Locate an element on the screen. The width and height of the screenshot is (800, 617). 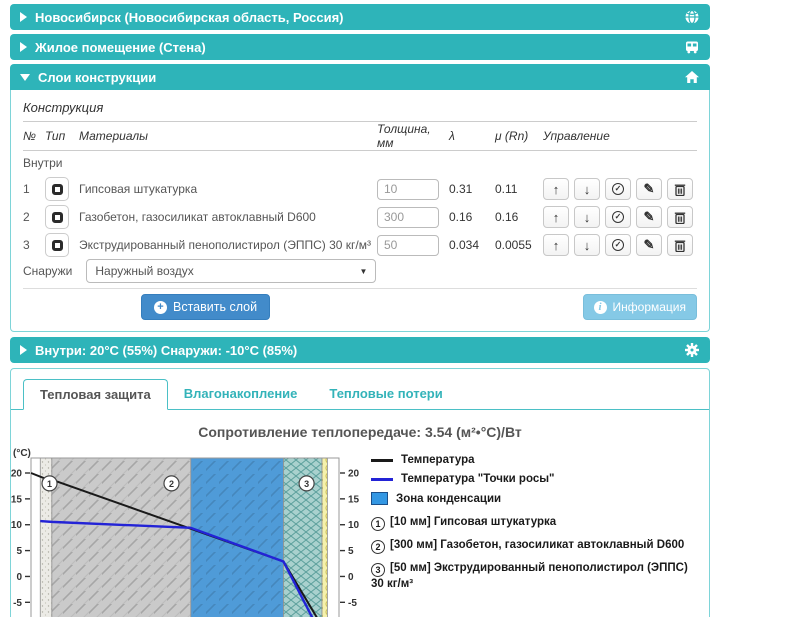
mu-value: 0.16 is located at coordinates (507, 217).